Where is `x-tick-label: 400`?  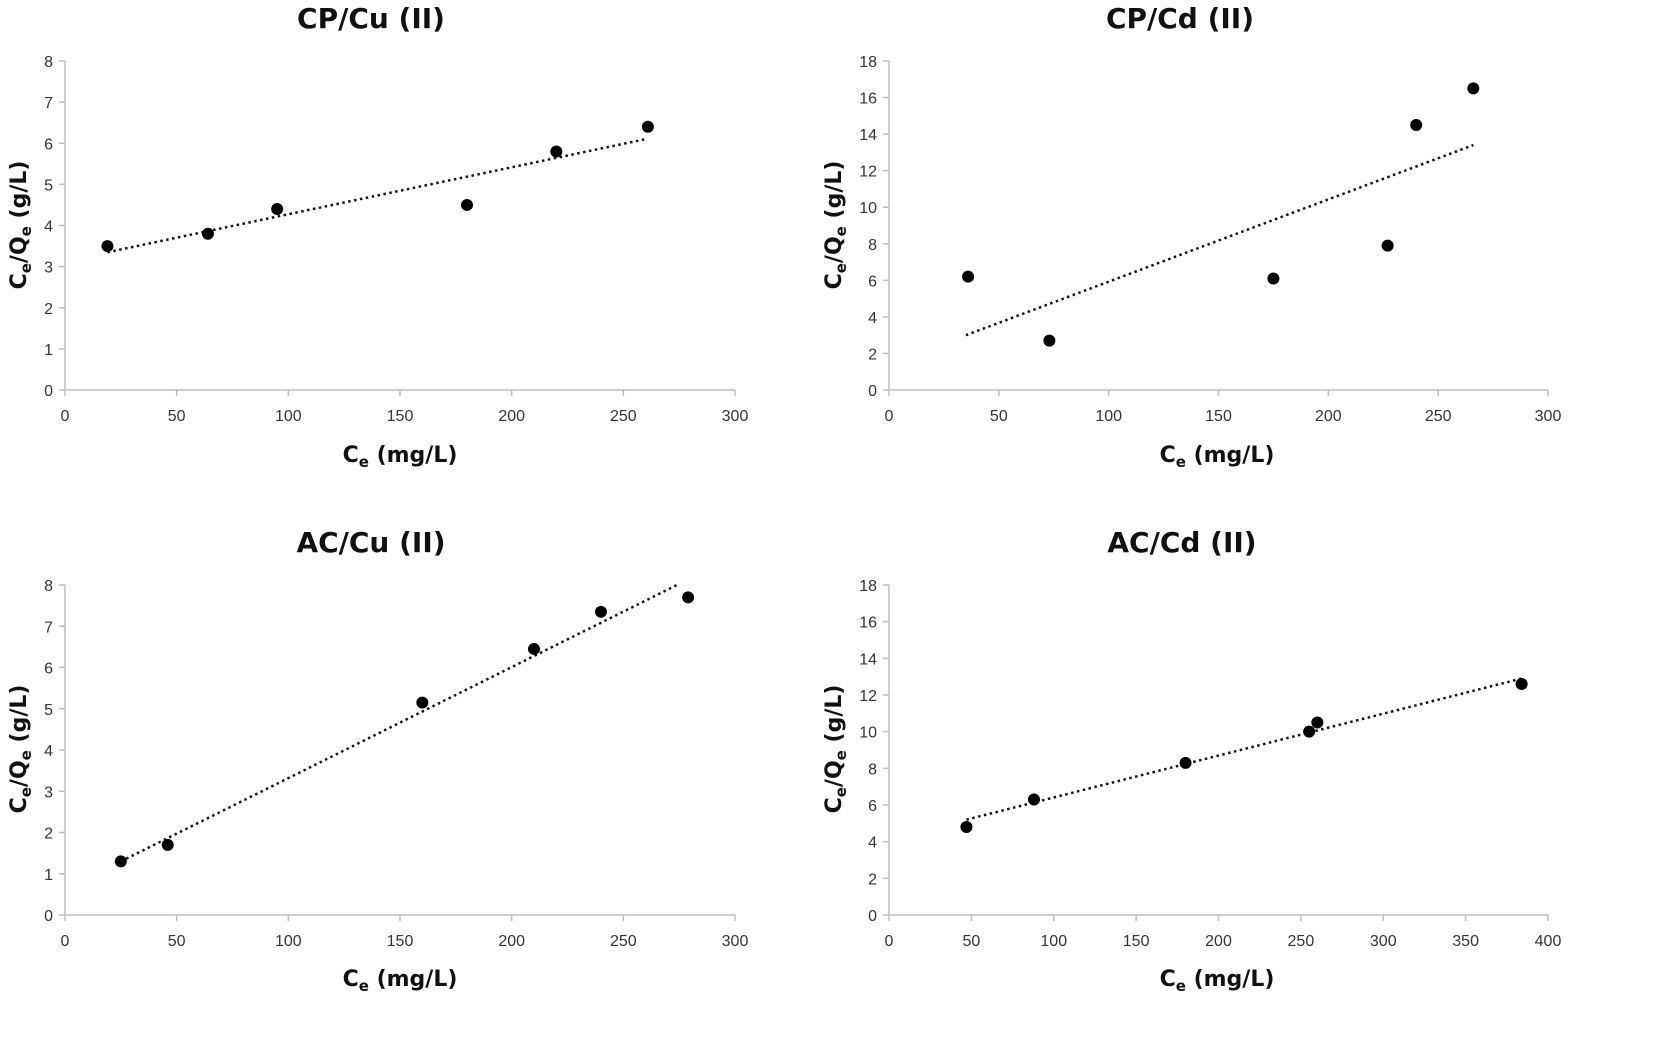 x-tick-label: 400 is located at coordinates (1548, 941).